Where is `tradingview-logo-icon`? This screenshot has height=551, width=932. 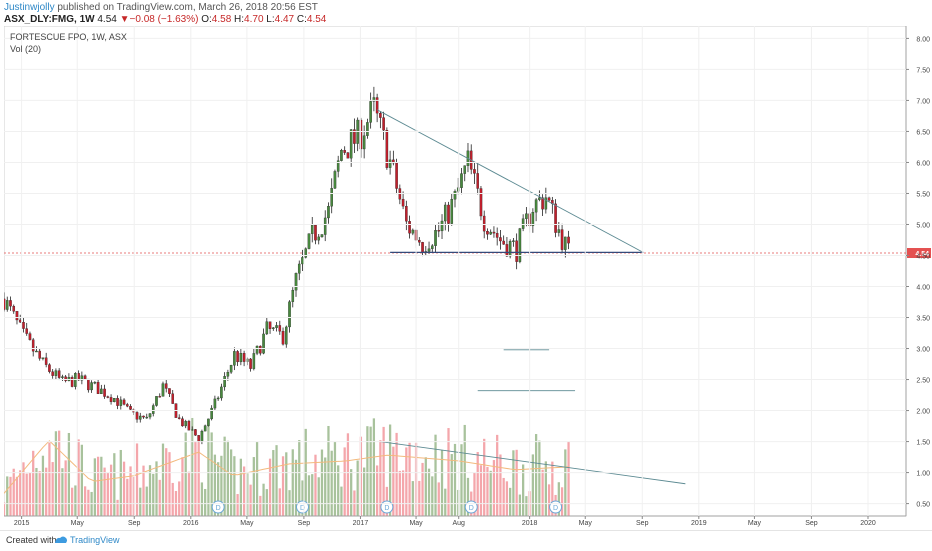 tradingview-logo-icon is located at coordinates (61, 539).